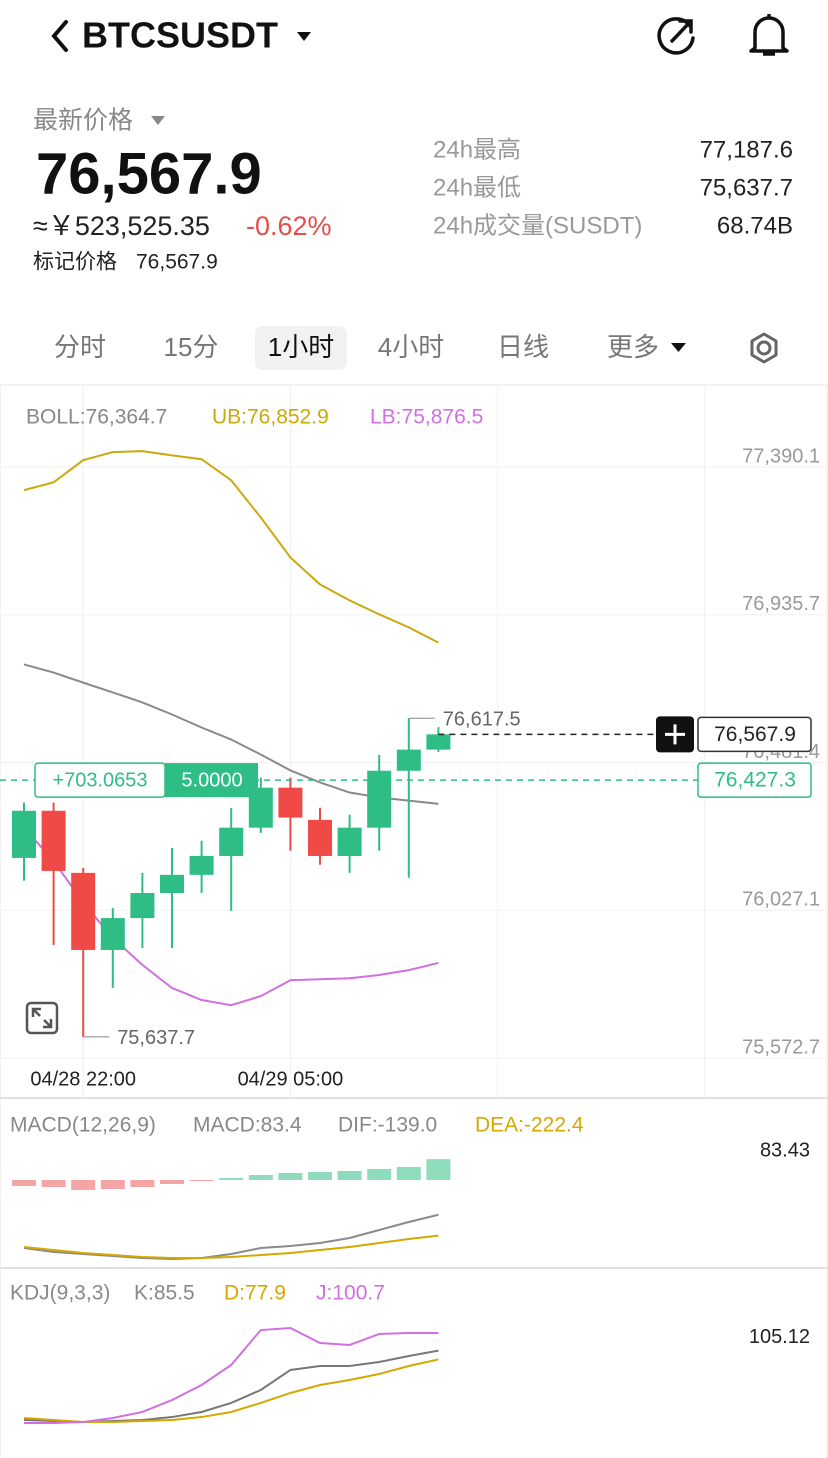 Image resolution: width=828 pixels, height=1458 pixels. I want to click on price-dropdown, so click(158, 120).